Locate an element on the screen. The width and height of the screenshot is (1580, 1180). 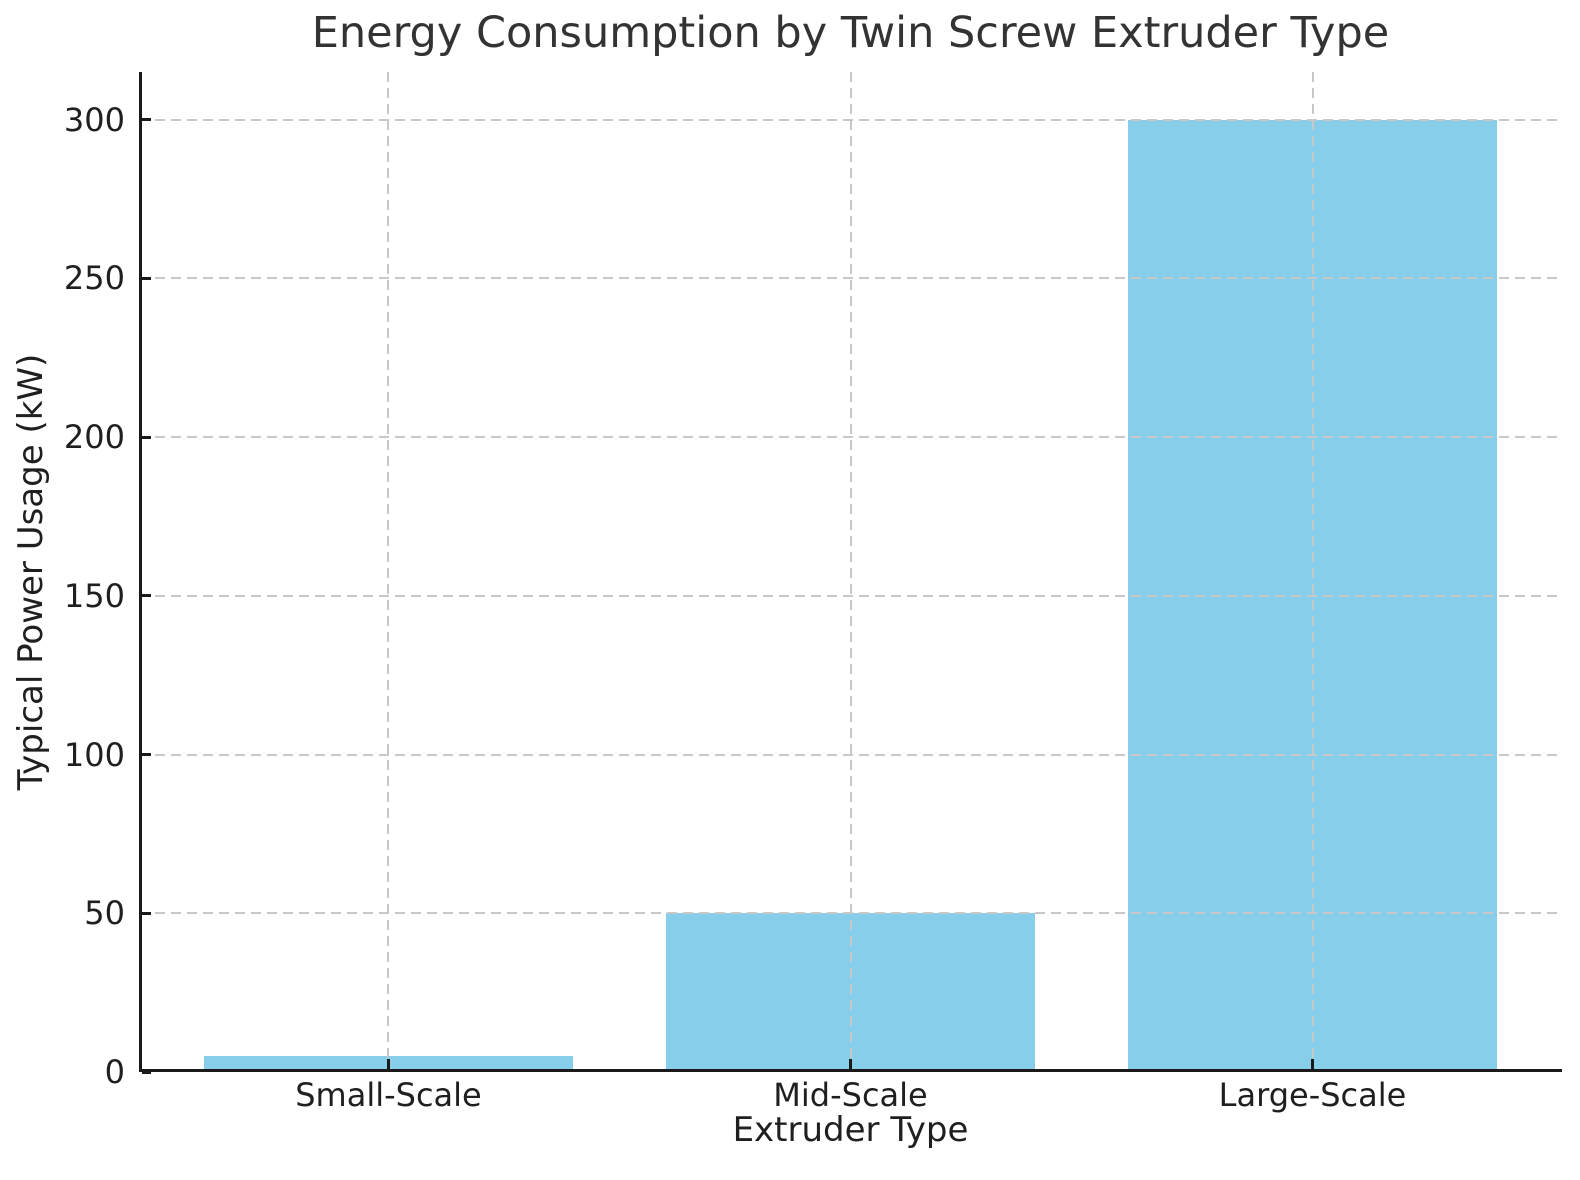
x-axis-spine is located at coordinates (850, 1070).